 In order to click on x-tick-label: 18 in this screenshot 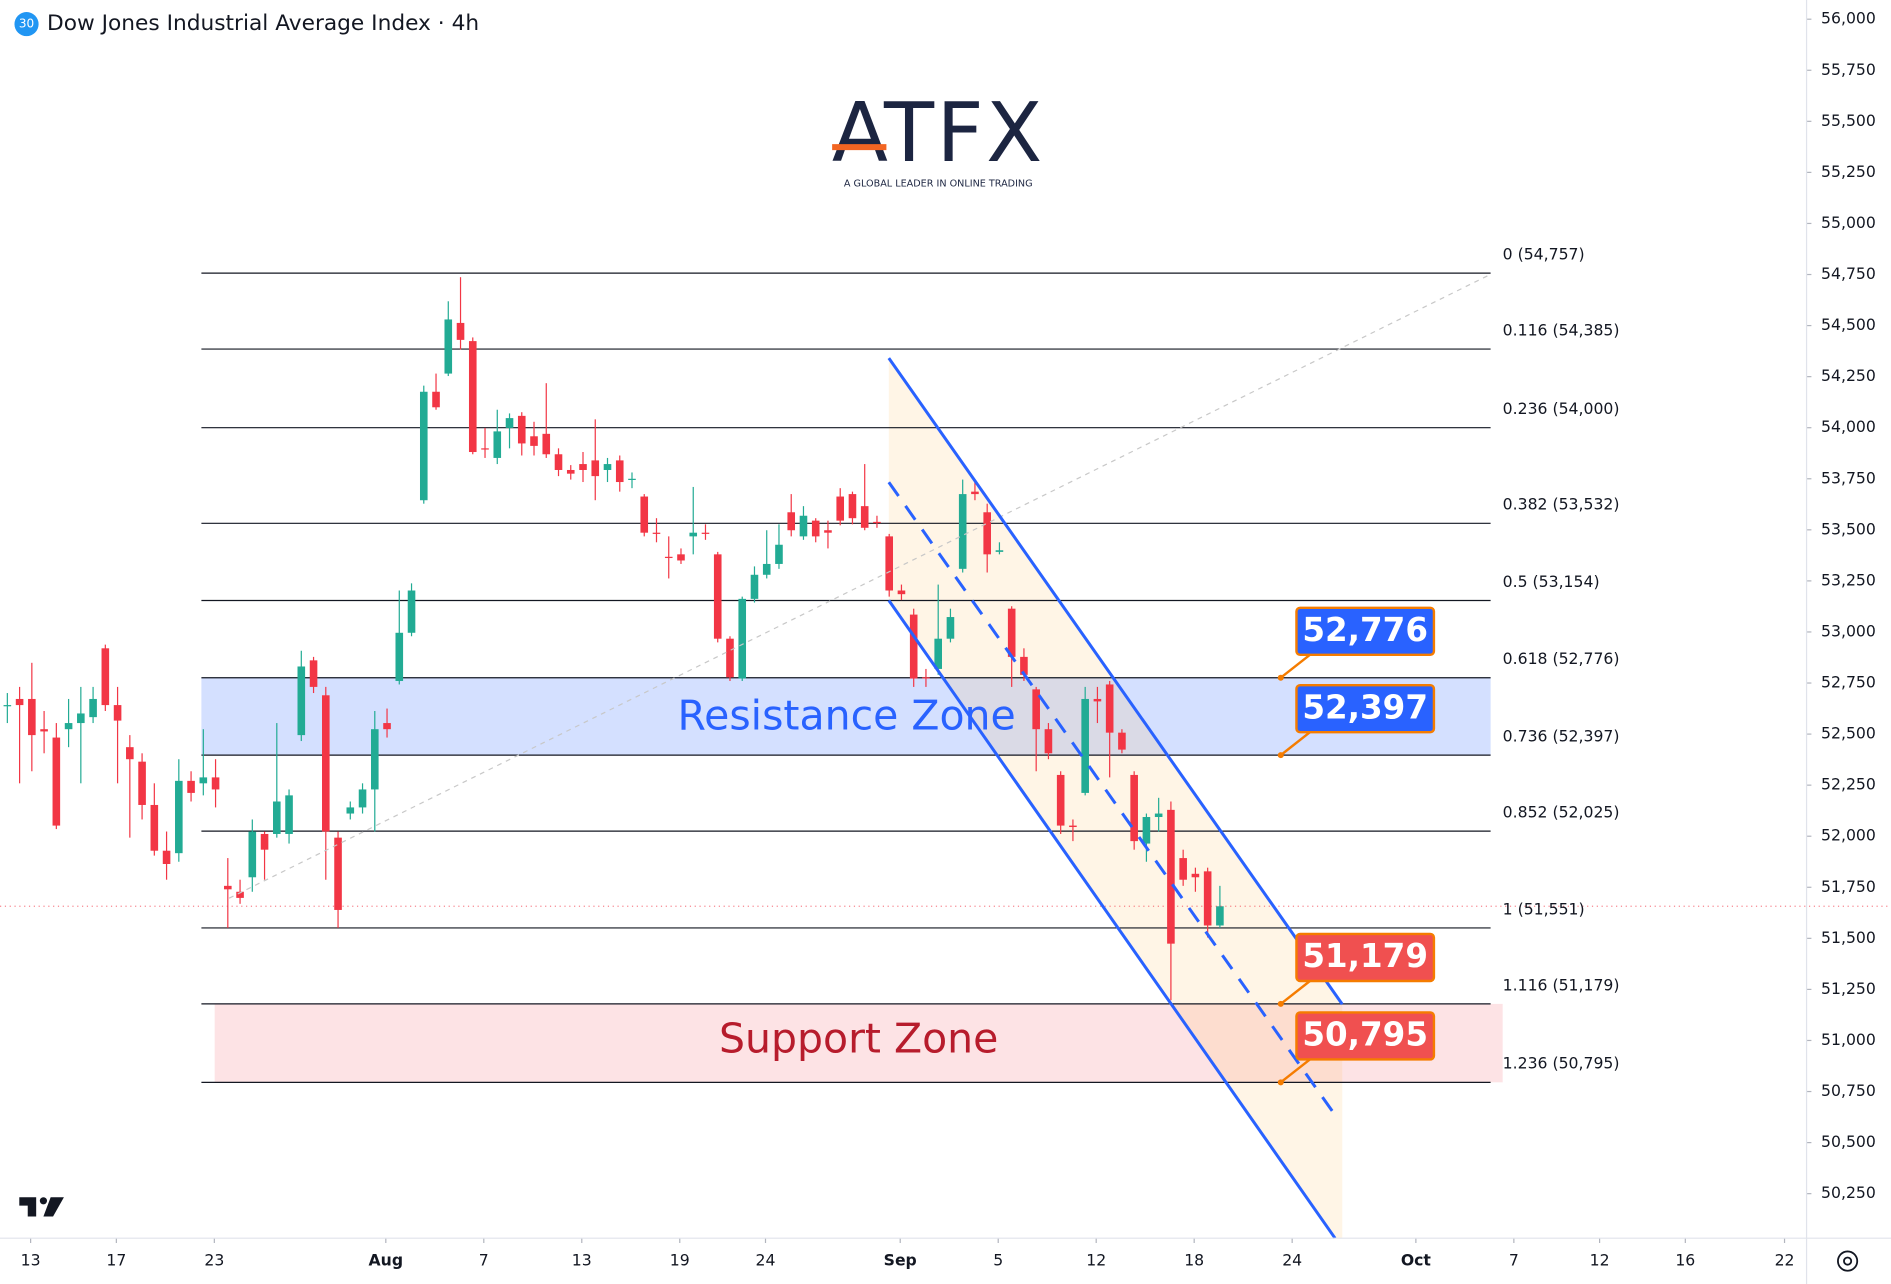, I will do `click(1194, 1260)`.